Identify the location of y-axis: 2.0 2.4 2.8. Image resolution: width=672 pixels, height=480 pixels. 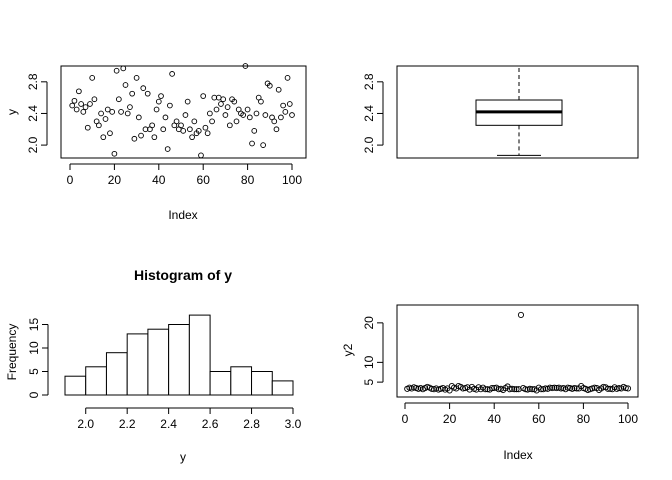
(373, 113).